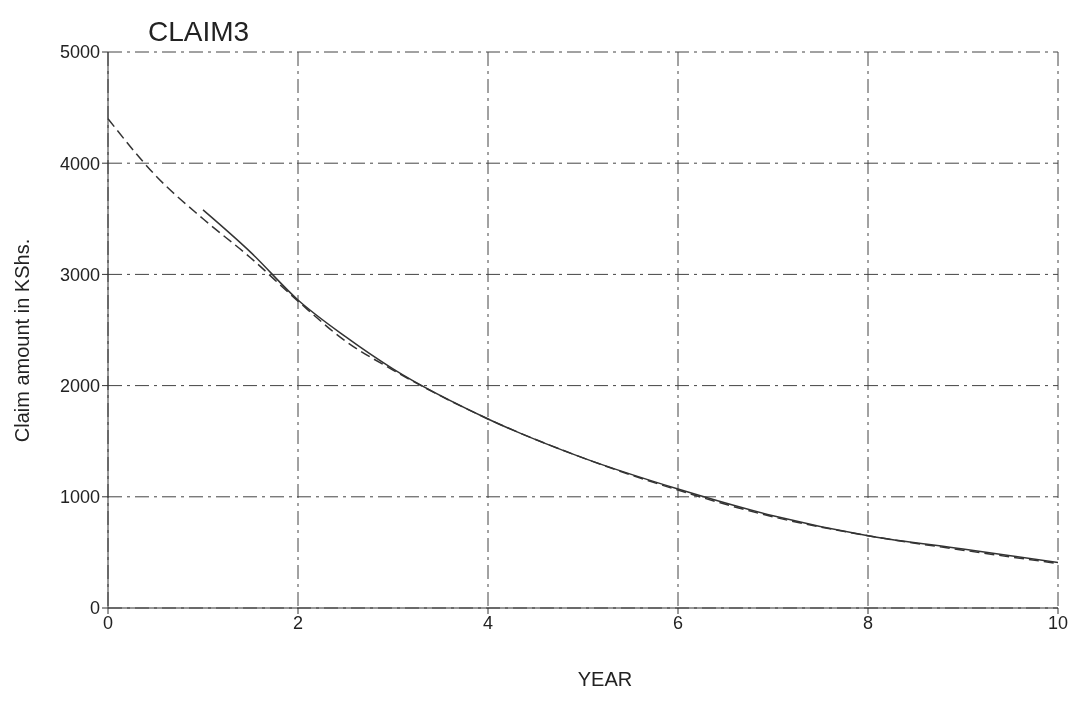  What do you see at coordinates (23, 340) in the screenshot?
I see `y-axis-title: Claim amount in KShs.` at bounding box center [23, 340].